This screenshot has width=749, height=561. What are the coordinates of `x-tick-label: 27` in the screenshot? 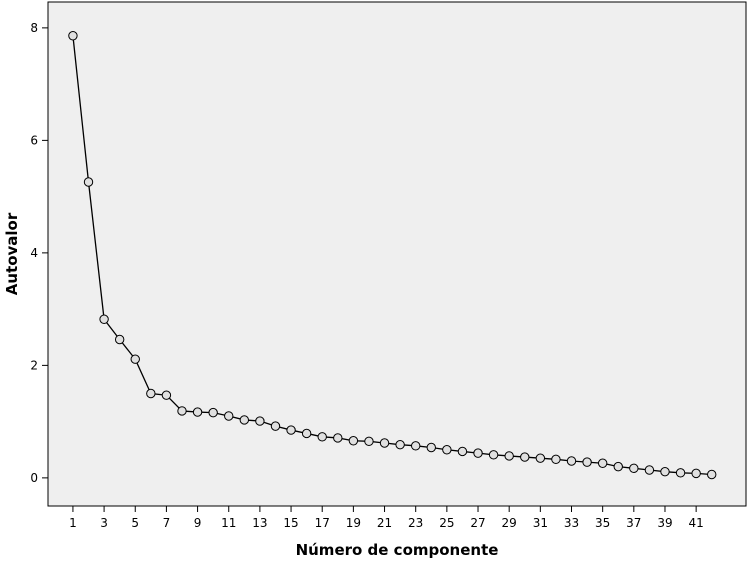 It's located at (477, 523).